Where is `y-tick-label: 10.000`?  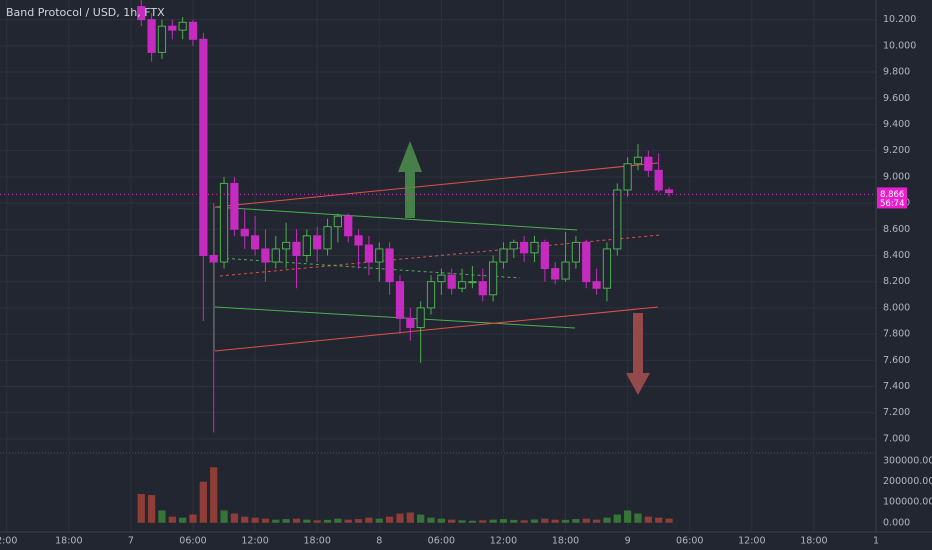 y-tick-label: 10.000 is located at coordinates (899, 45).